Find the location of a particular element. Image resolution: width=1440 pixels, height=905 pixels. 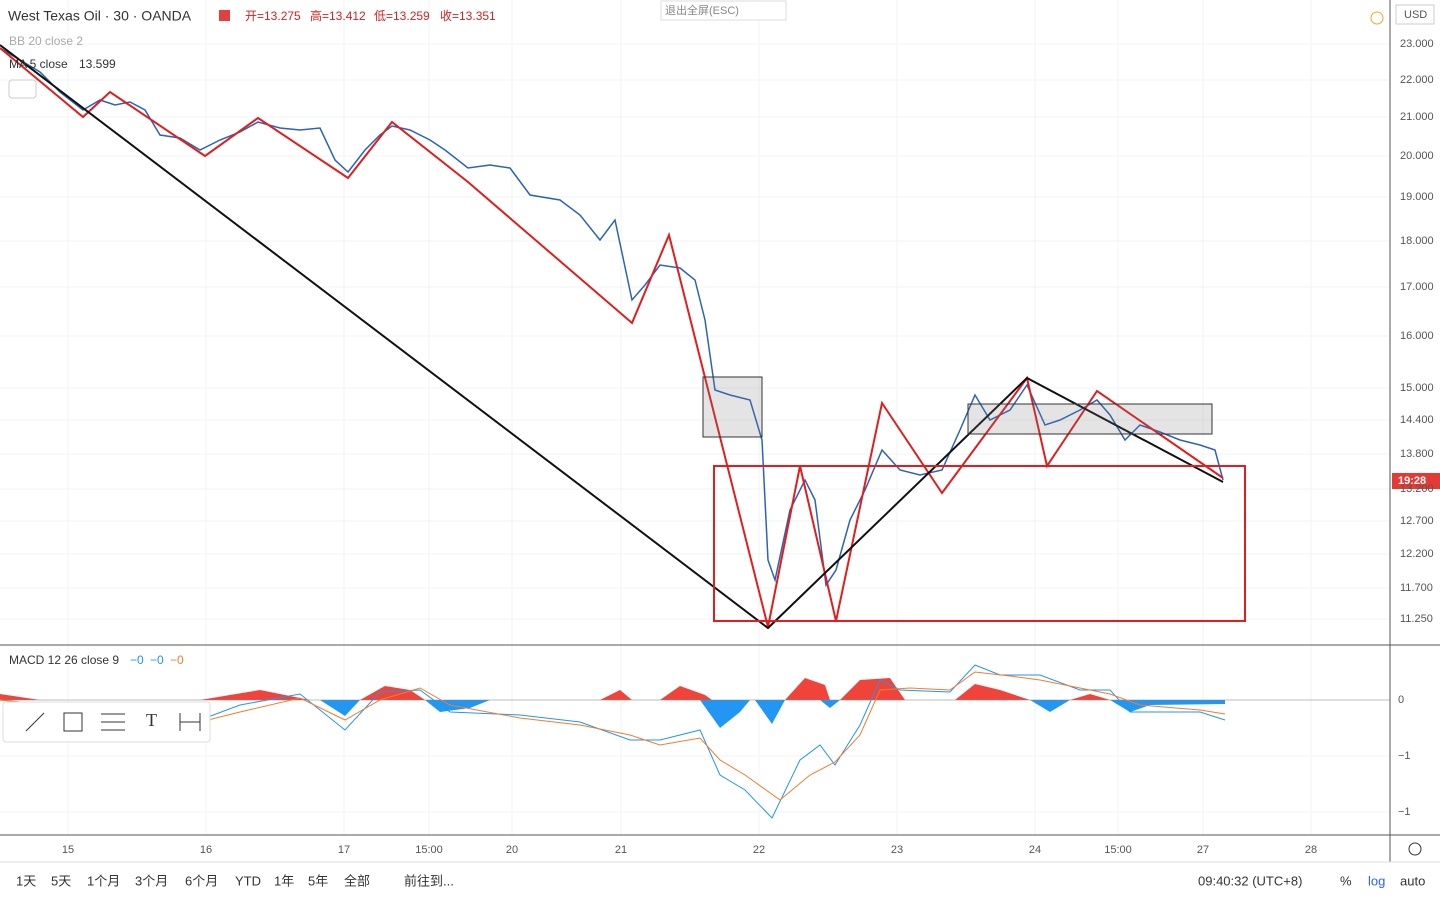

time-label: 20 is located at coordinates (512, 850).